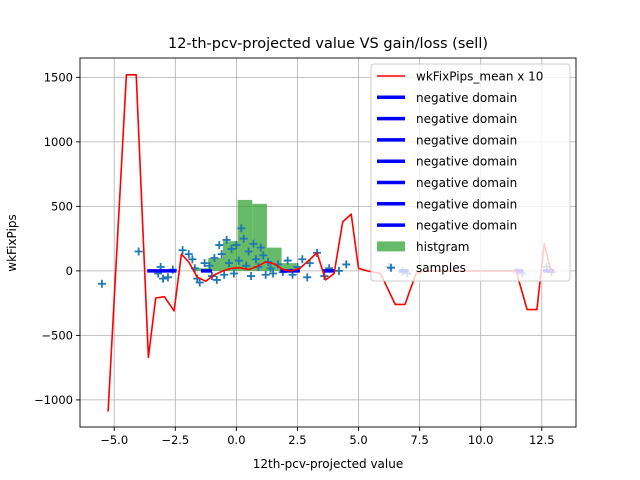 This screenshot has height=480, width=640. What do you see at coordinates (443, 247) in the screenshot?
I see `legend-label: histgram` at bounding box center [443, 247].